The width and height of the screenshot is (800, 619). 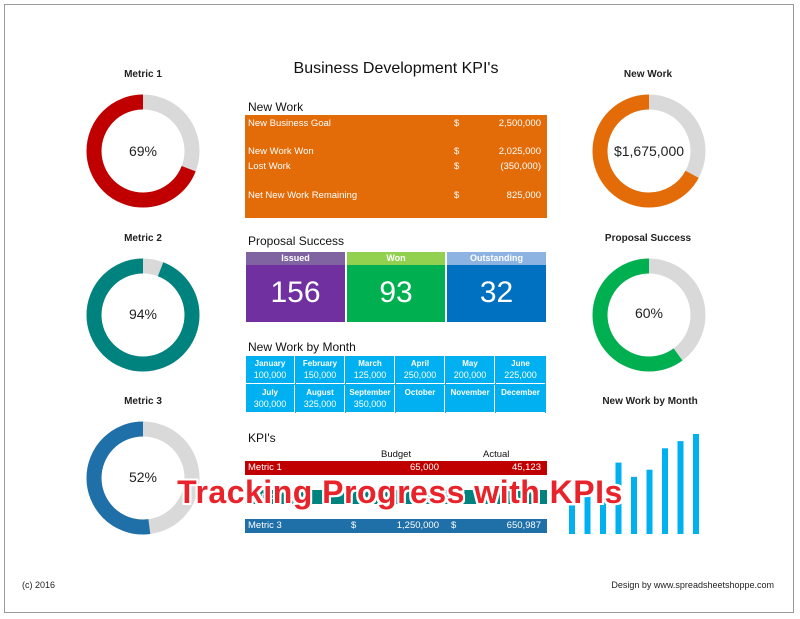 I want to click on kpi-row-name: Metric 1, so click(x=265, y=467).